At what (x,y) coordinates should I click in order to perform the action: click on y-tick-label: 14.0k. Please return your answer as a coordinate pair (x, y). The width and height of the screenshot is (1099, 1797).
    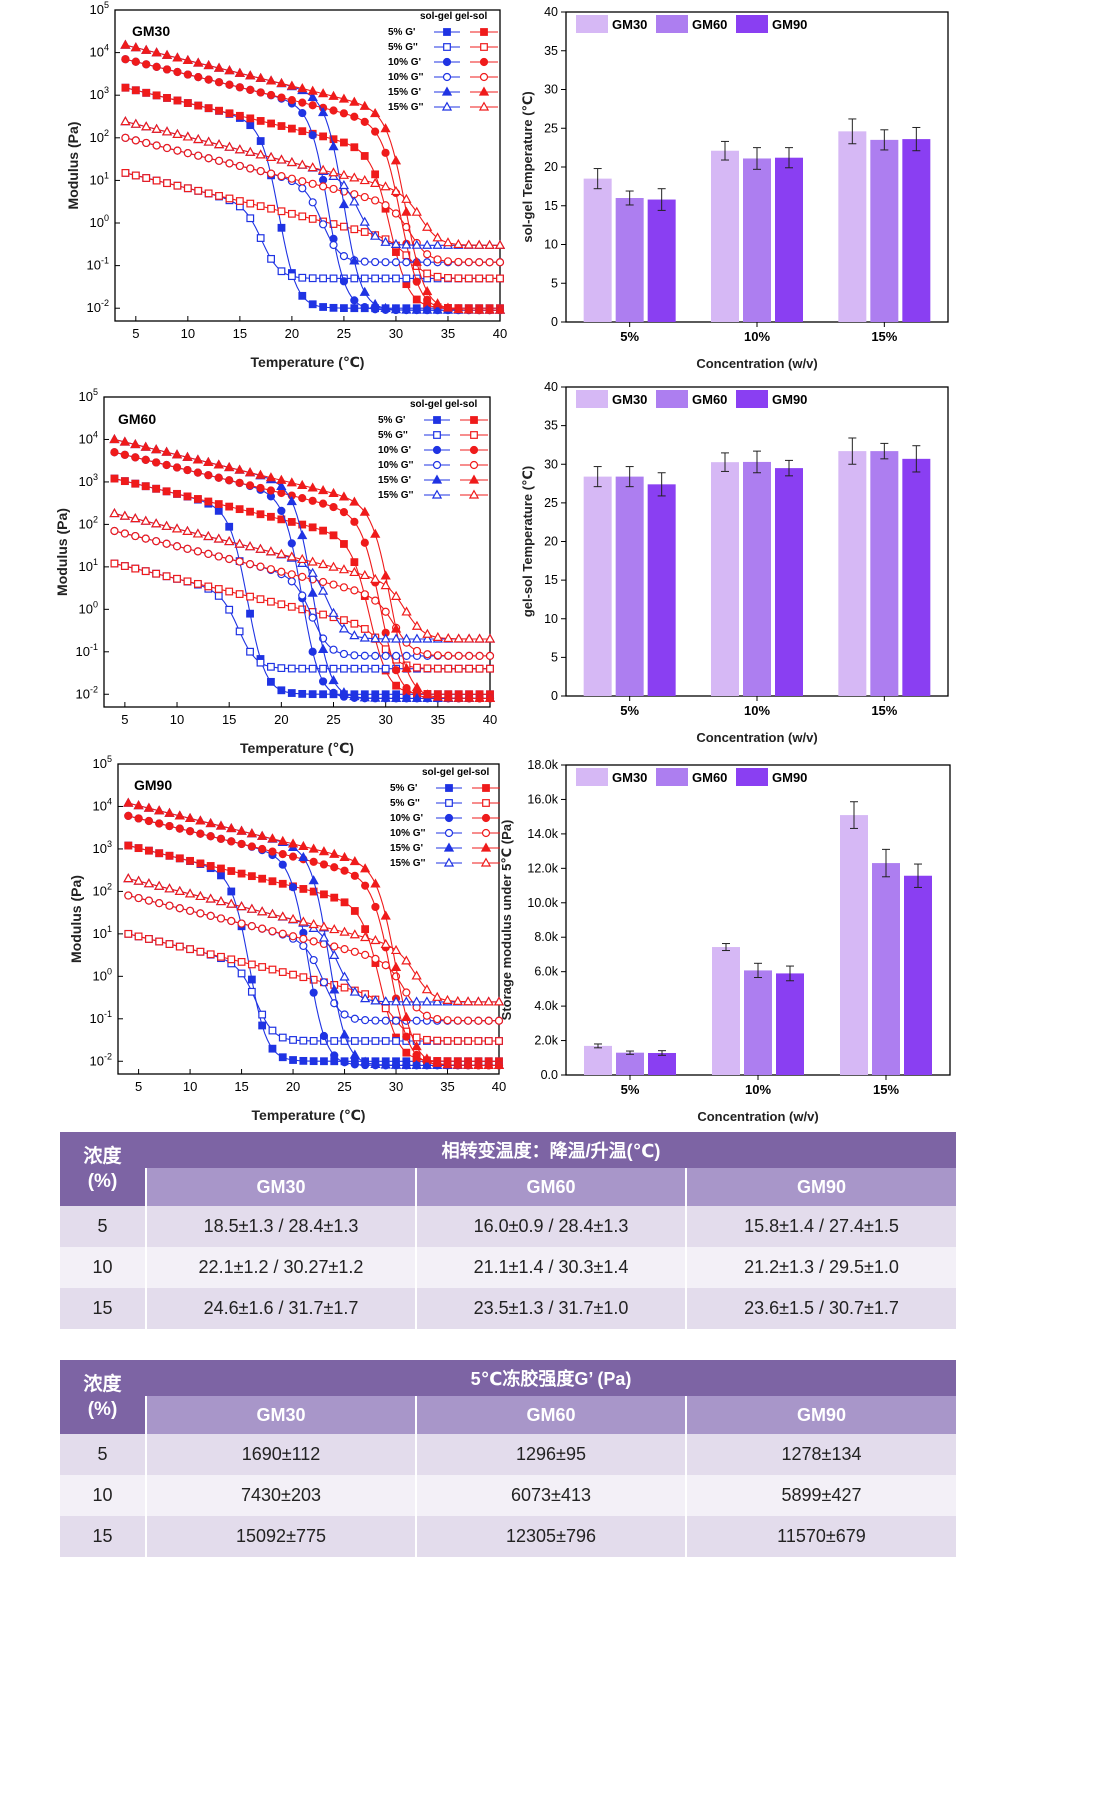
    Looking at the image, I should click on (542, 834).